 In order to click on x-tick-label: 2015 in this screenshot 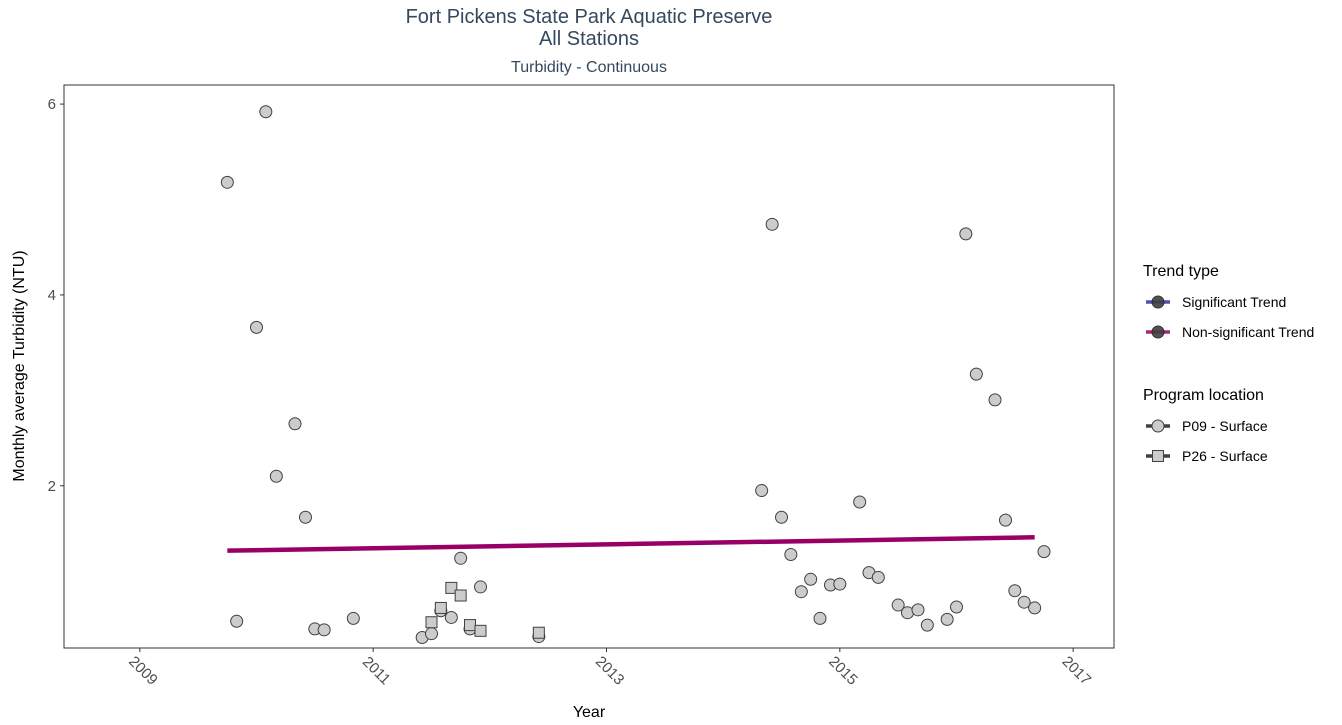, I will do `click(843, 671)`.